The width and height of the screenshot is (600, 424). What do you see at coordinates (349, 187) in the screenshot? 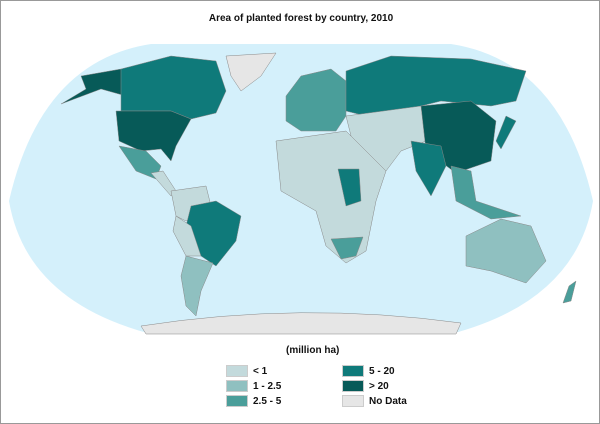
I see `country-sudan` at bounding box center [349, 187].